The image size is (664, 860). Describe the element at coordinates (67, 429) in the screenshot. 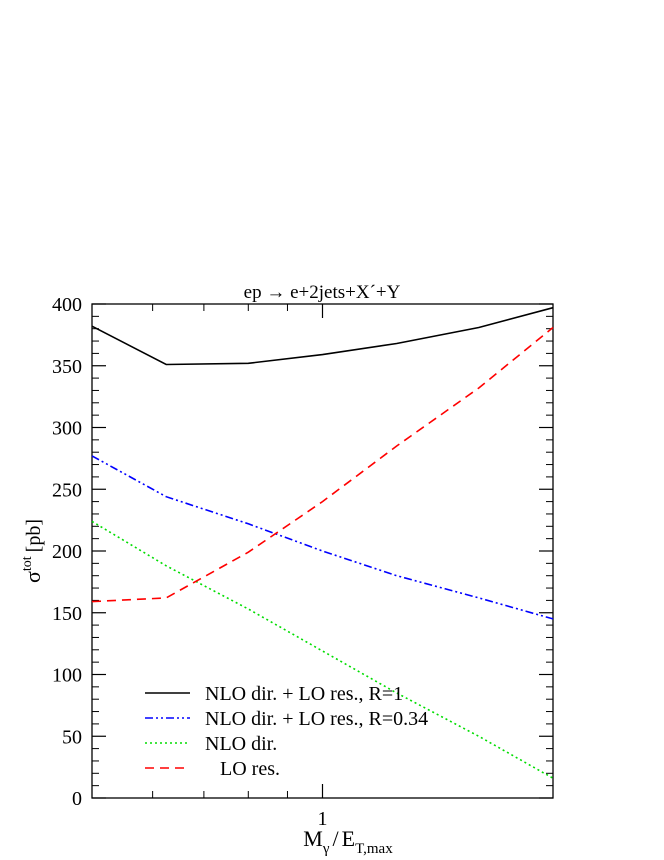

I see `y-tick-label: 300` at that location.